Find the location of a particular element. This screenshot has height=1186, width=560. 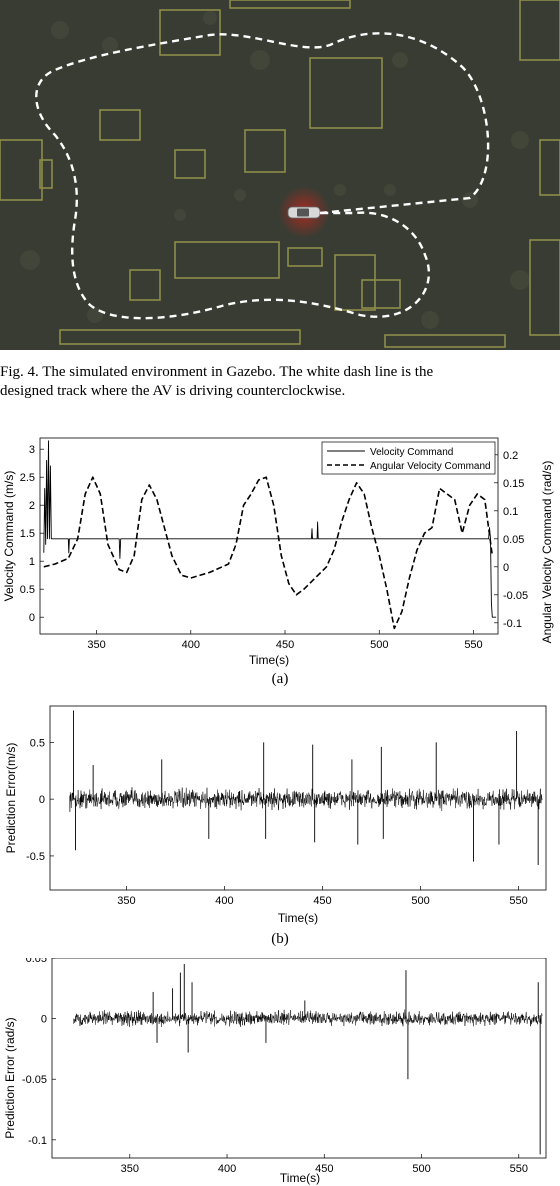

chart-b-xtick-label: 450 is located at coordinates (322, 901).